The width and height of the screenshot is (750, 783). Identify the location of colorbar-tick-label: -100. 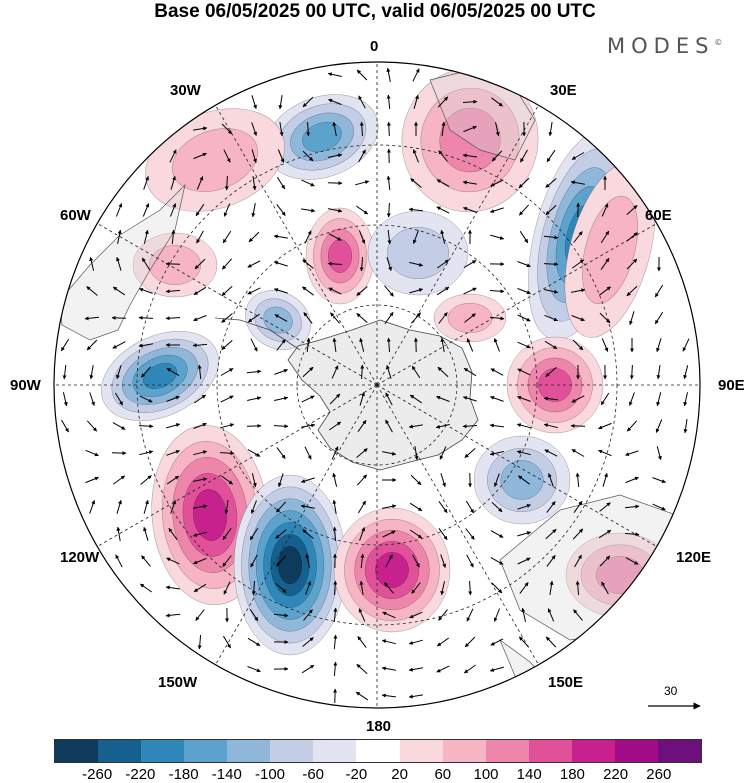
(270, 774).